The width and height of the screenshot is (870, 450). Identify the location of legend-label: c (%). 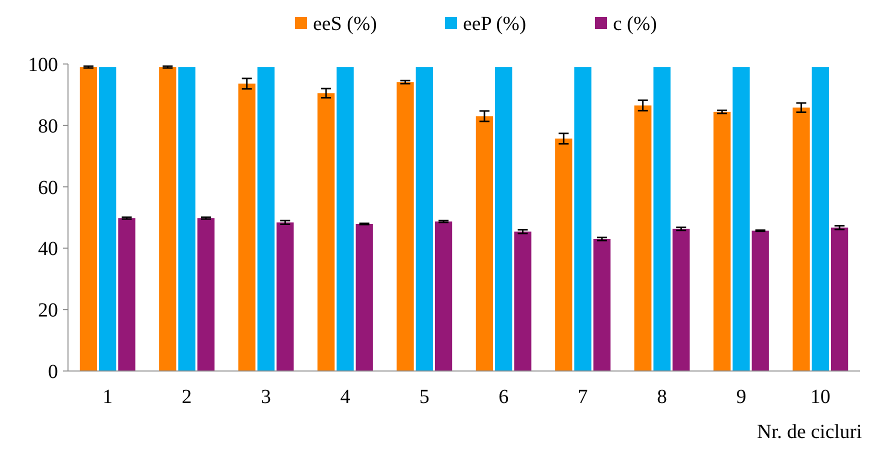
(635, 24).